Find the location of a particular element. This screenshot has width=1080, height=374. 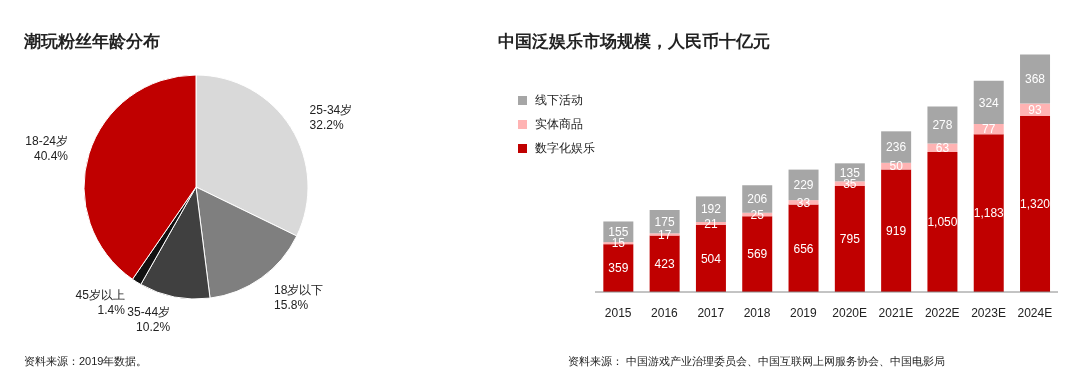

x-tick-label: 2020E is located at coordinates (849, 312).